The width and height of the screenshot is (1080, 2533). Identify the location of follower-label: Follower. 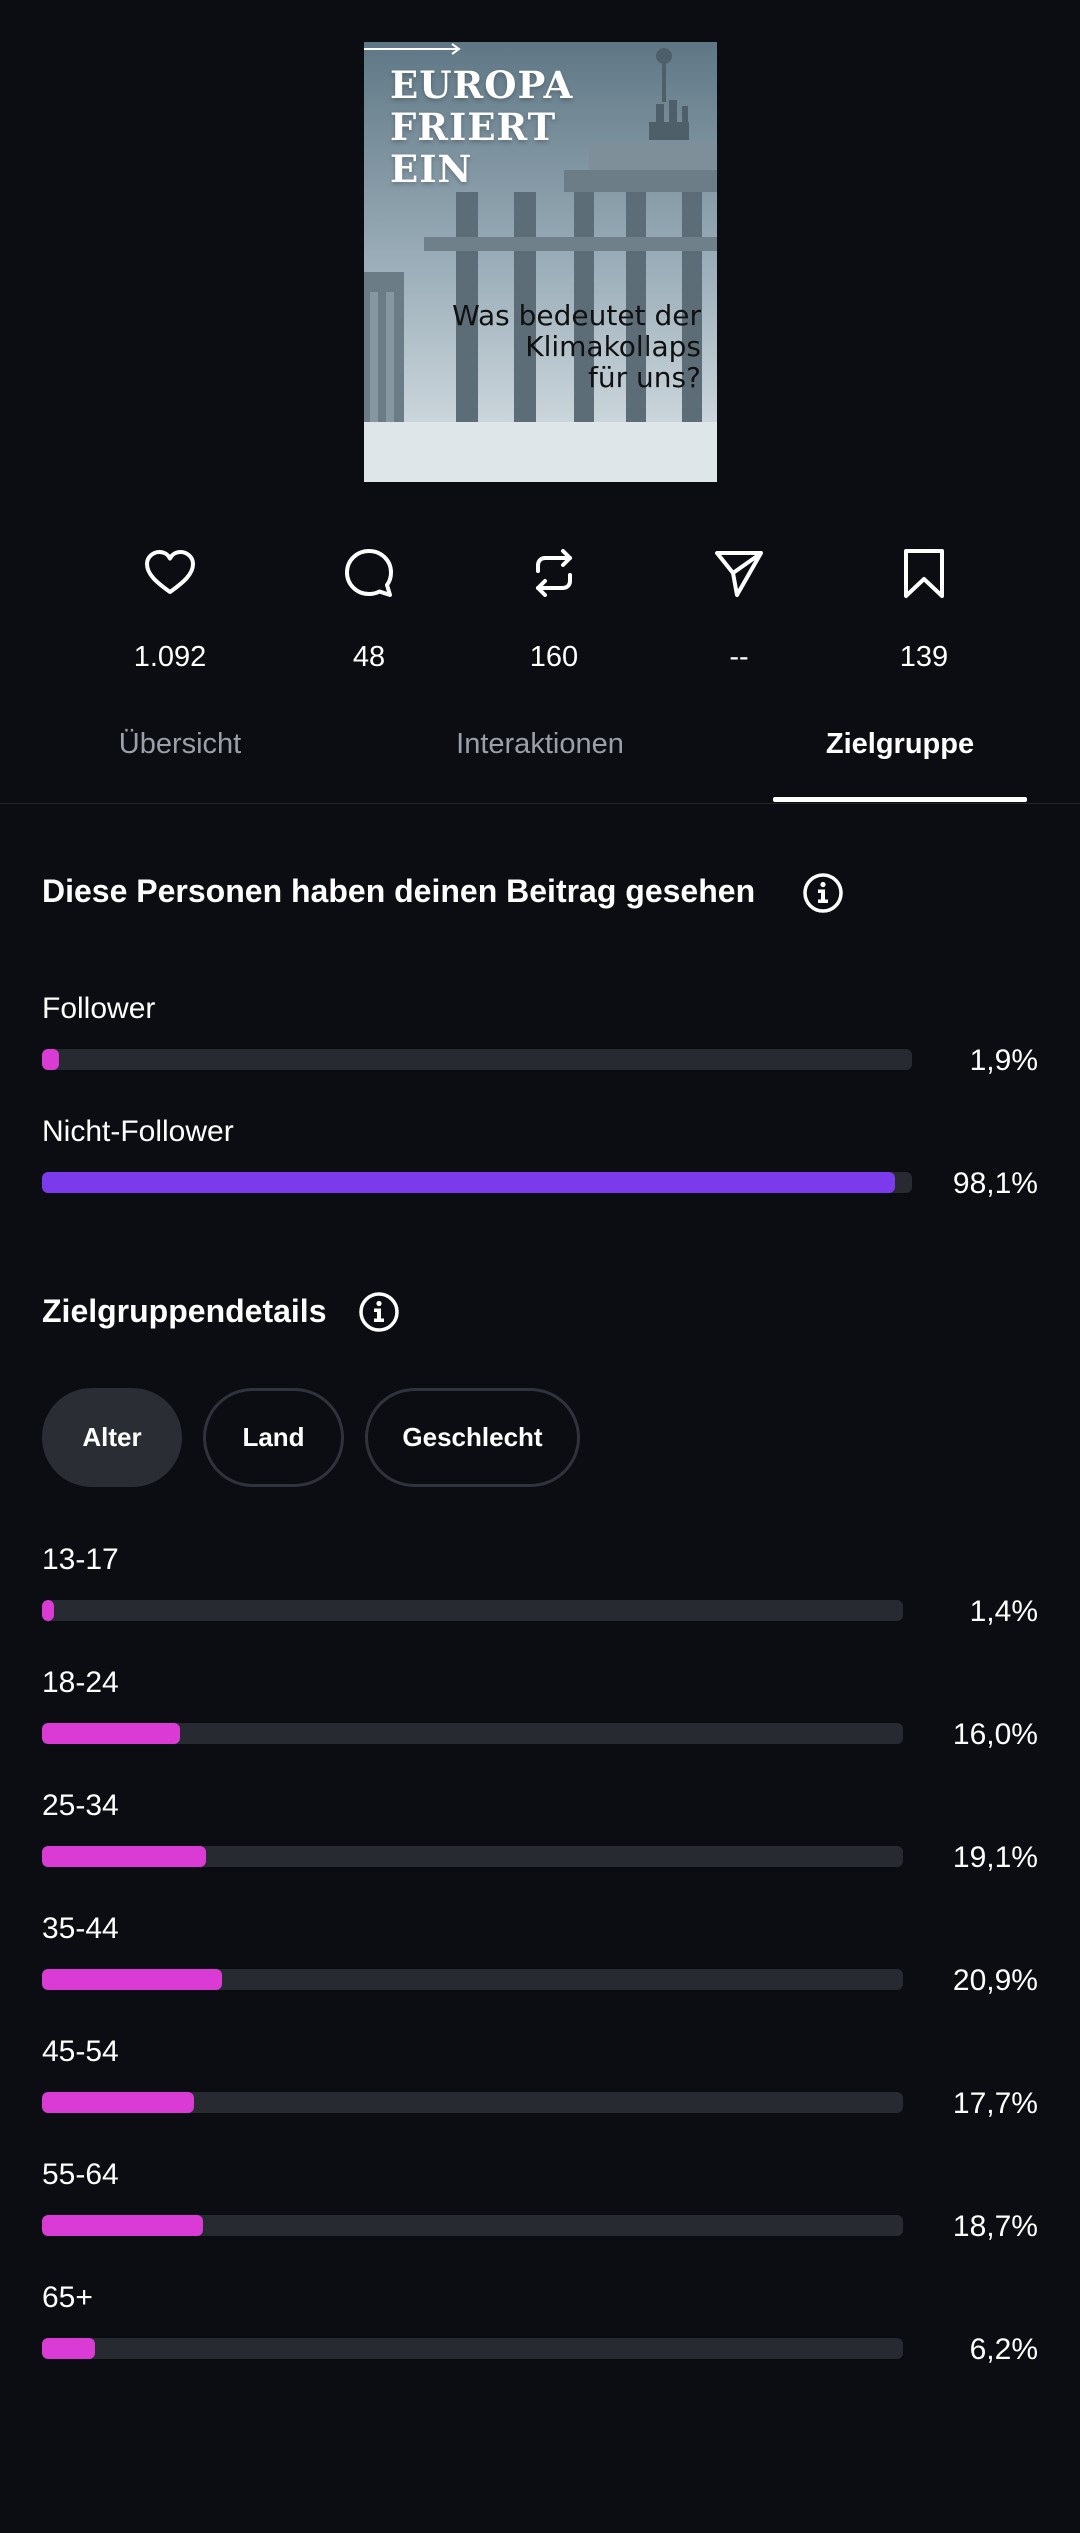
(99, 1008).